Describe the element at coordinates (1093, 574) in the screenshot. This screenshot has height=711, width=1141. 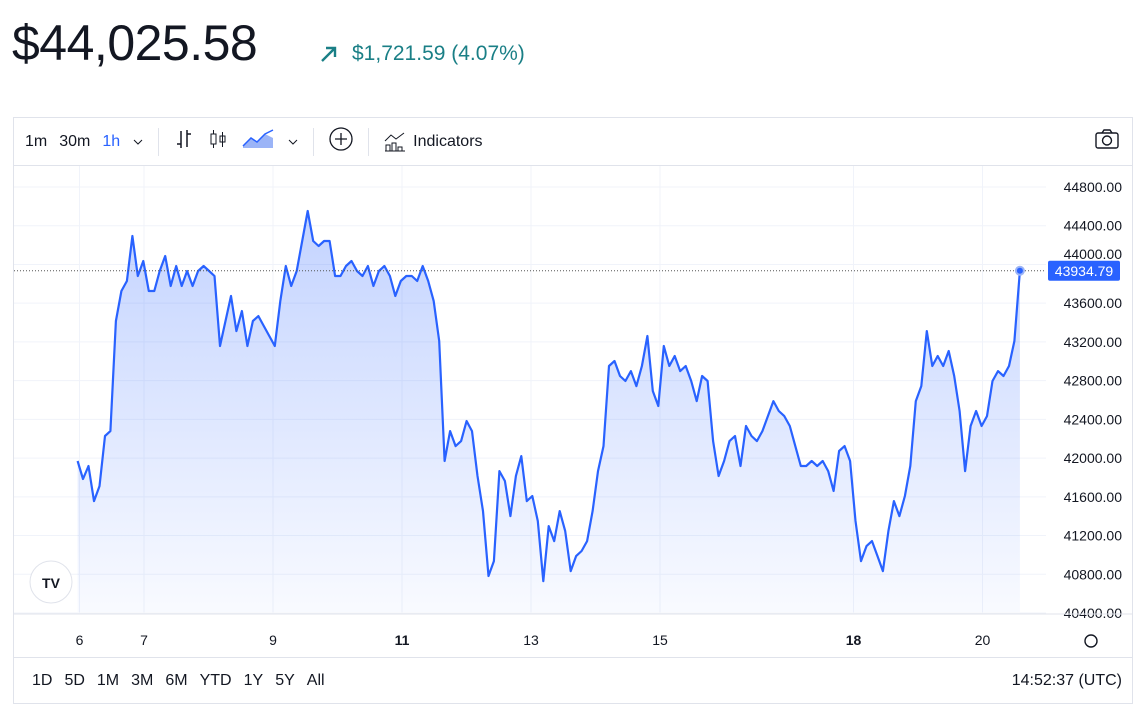
I see `y-tick-label: 40800.00` at that location.